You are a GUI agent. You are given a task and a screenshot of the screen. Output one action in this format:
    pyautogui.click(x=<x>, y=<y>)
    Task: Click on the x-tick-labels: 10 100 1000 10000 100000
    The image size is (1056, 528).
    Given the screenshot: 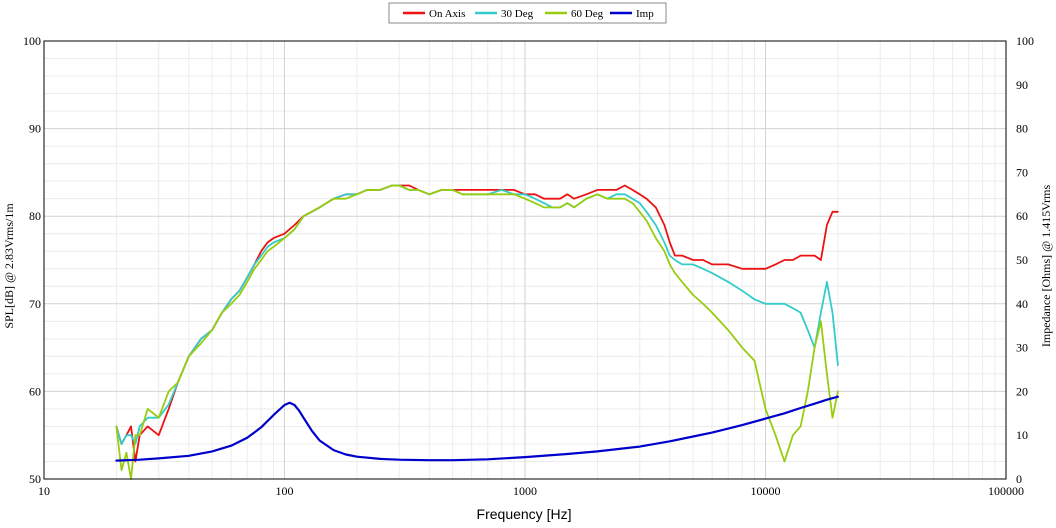 What is the action you would take?
    pyautogui.click(x=531, y=491)
    